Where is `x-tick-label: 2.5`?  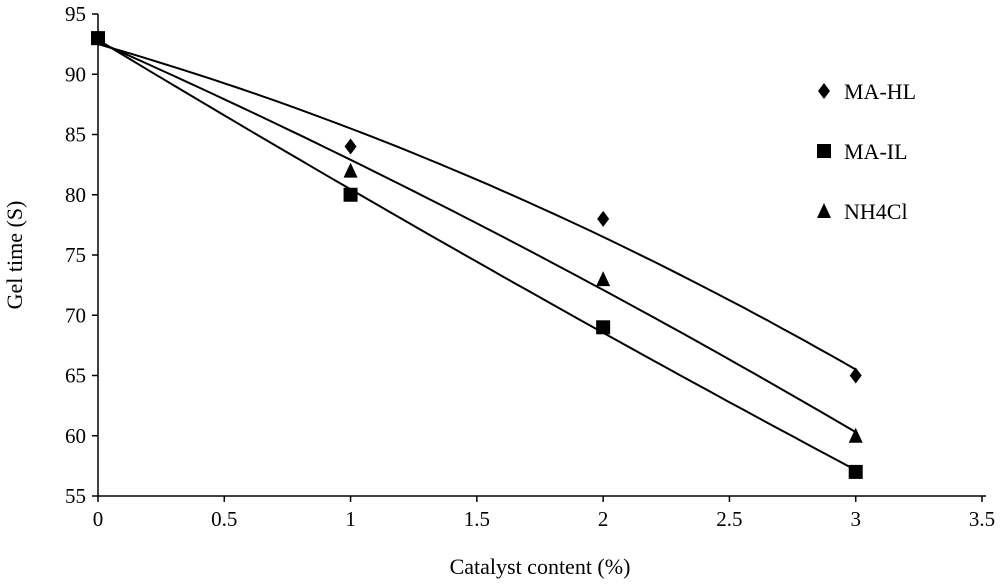 x-tick-label: 2.5 is located at coordinates (729, 519).